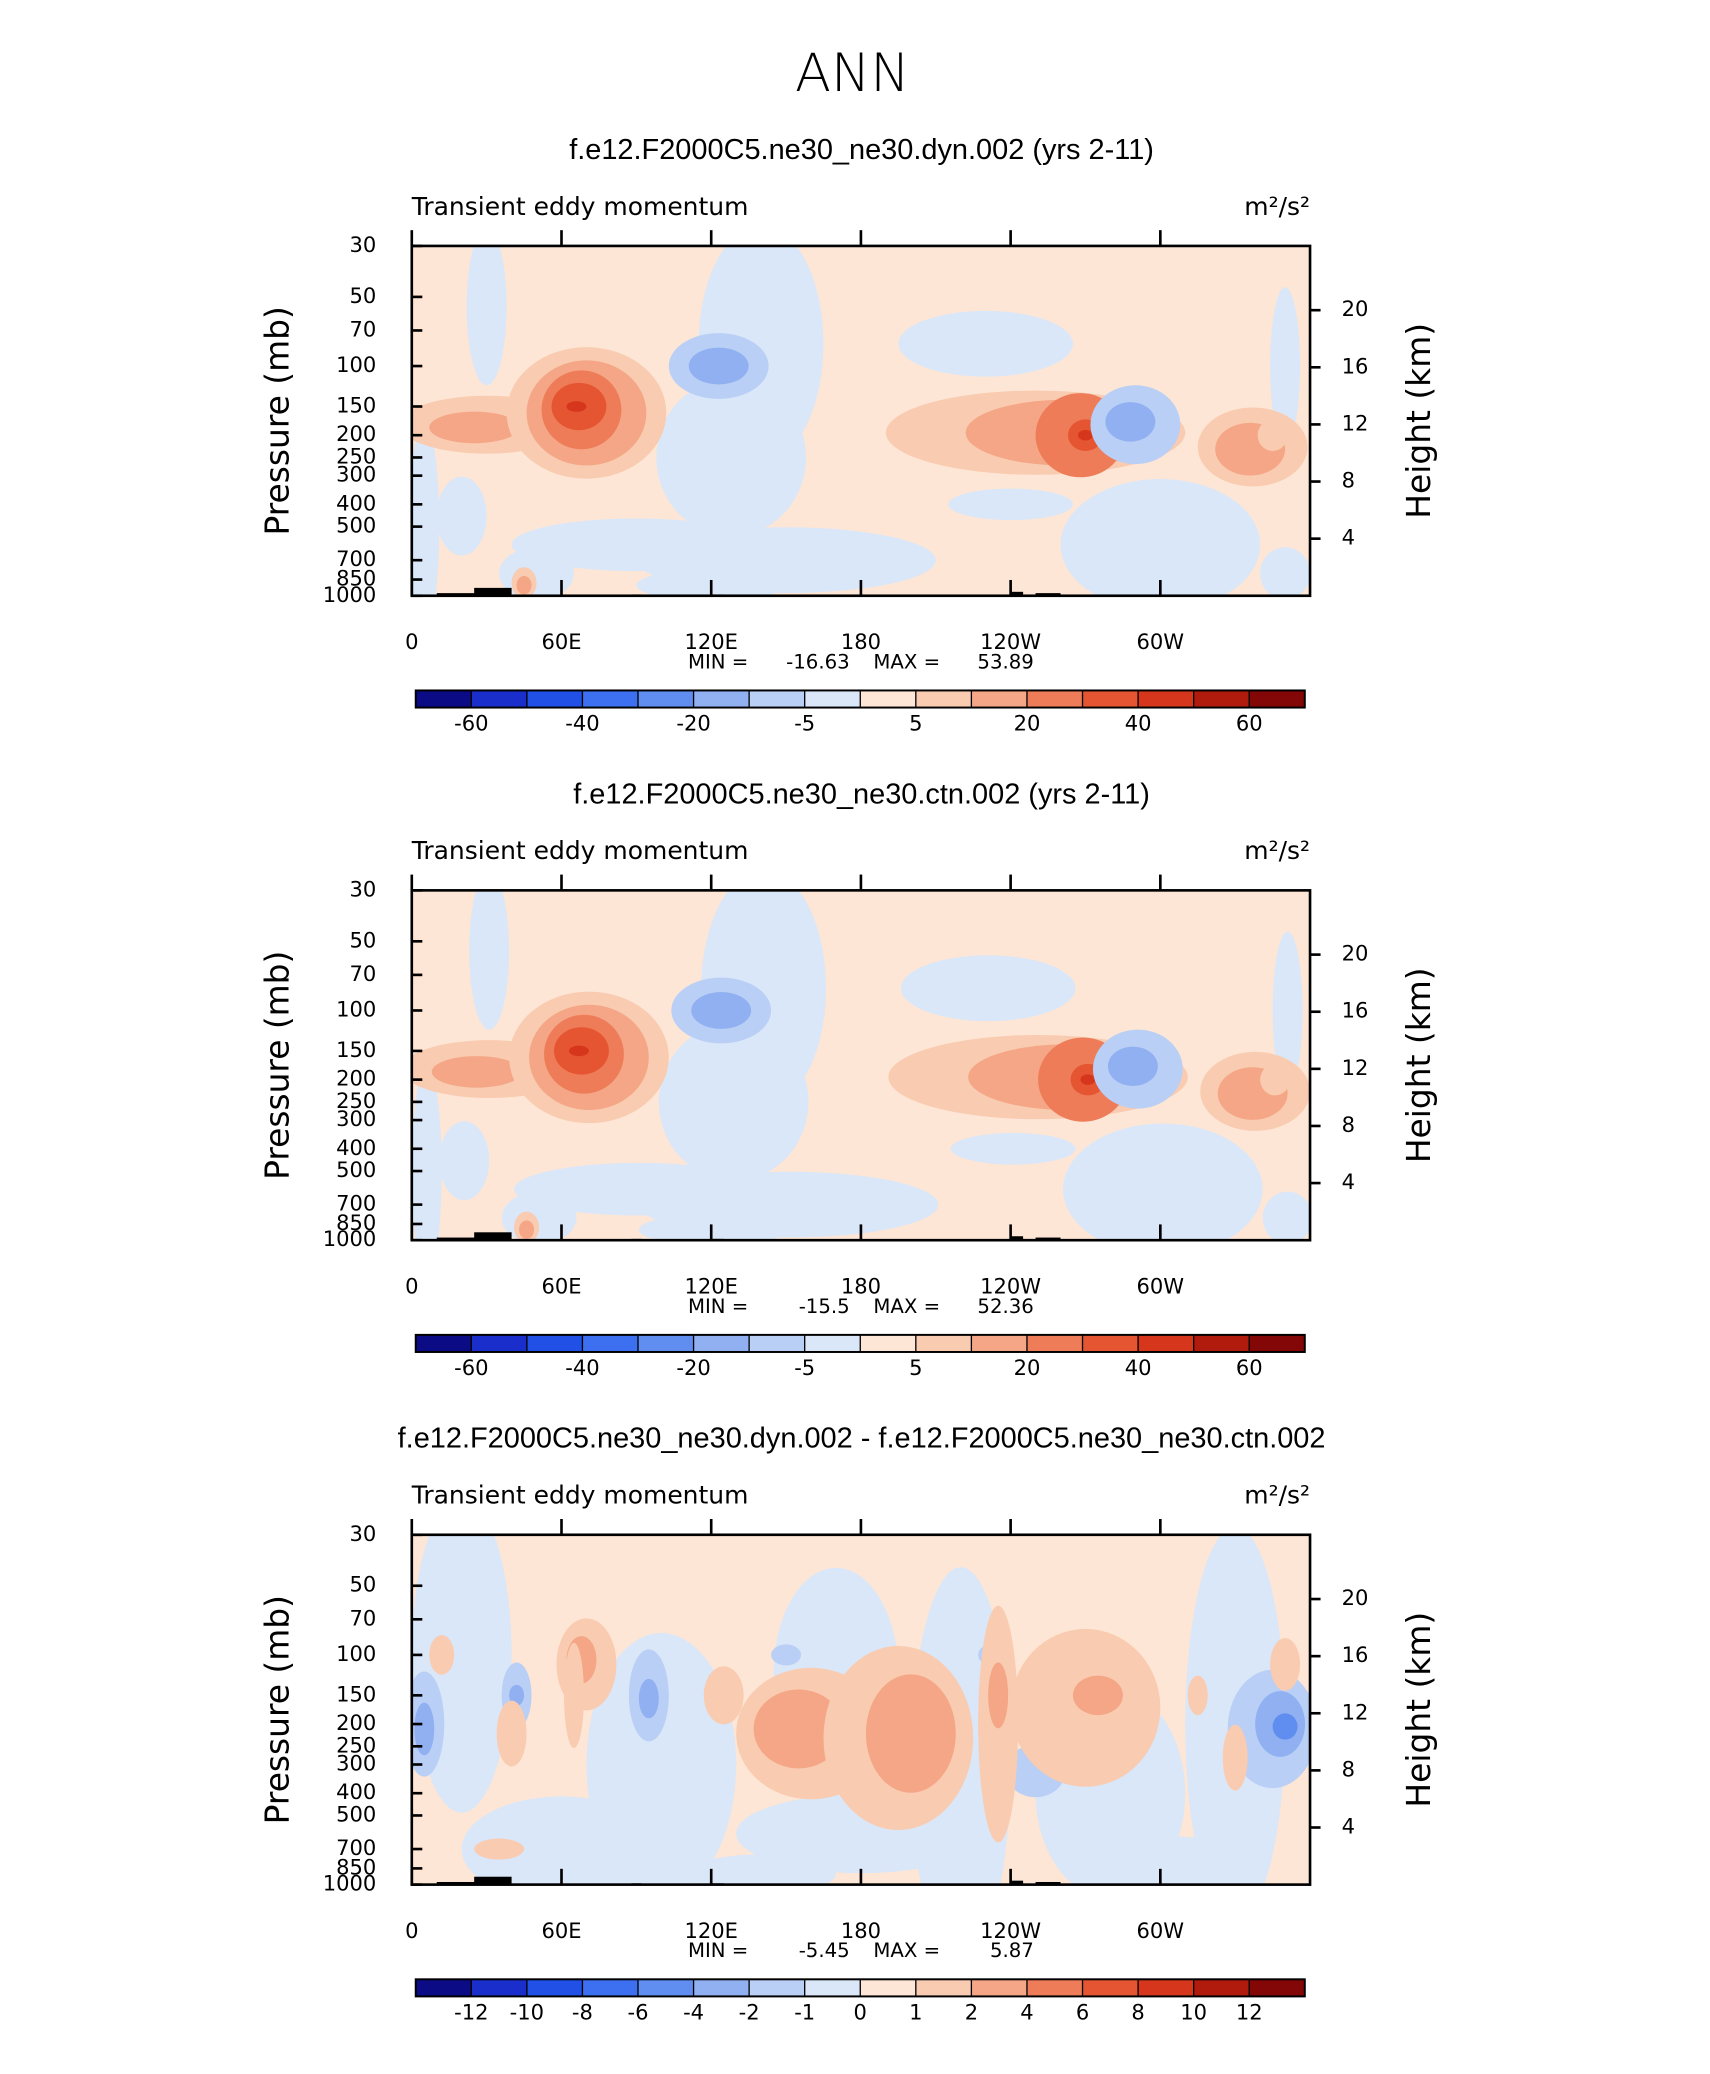  Describe the element at coordinates (561, 1286) in the screenshot. I see `x-tick-label: 60E` at that location.